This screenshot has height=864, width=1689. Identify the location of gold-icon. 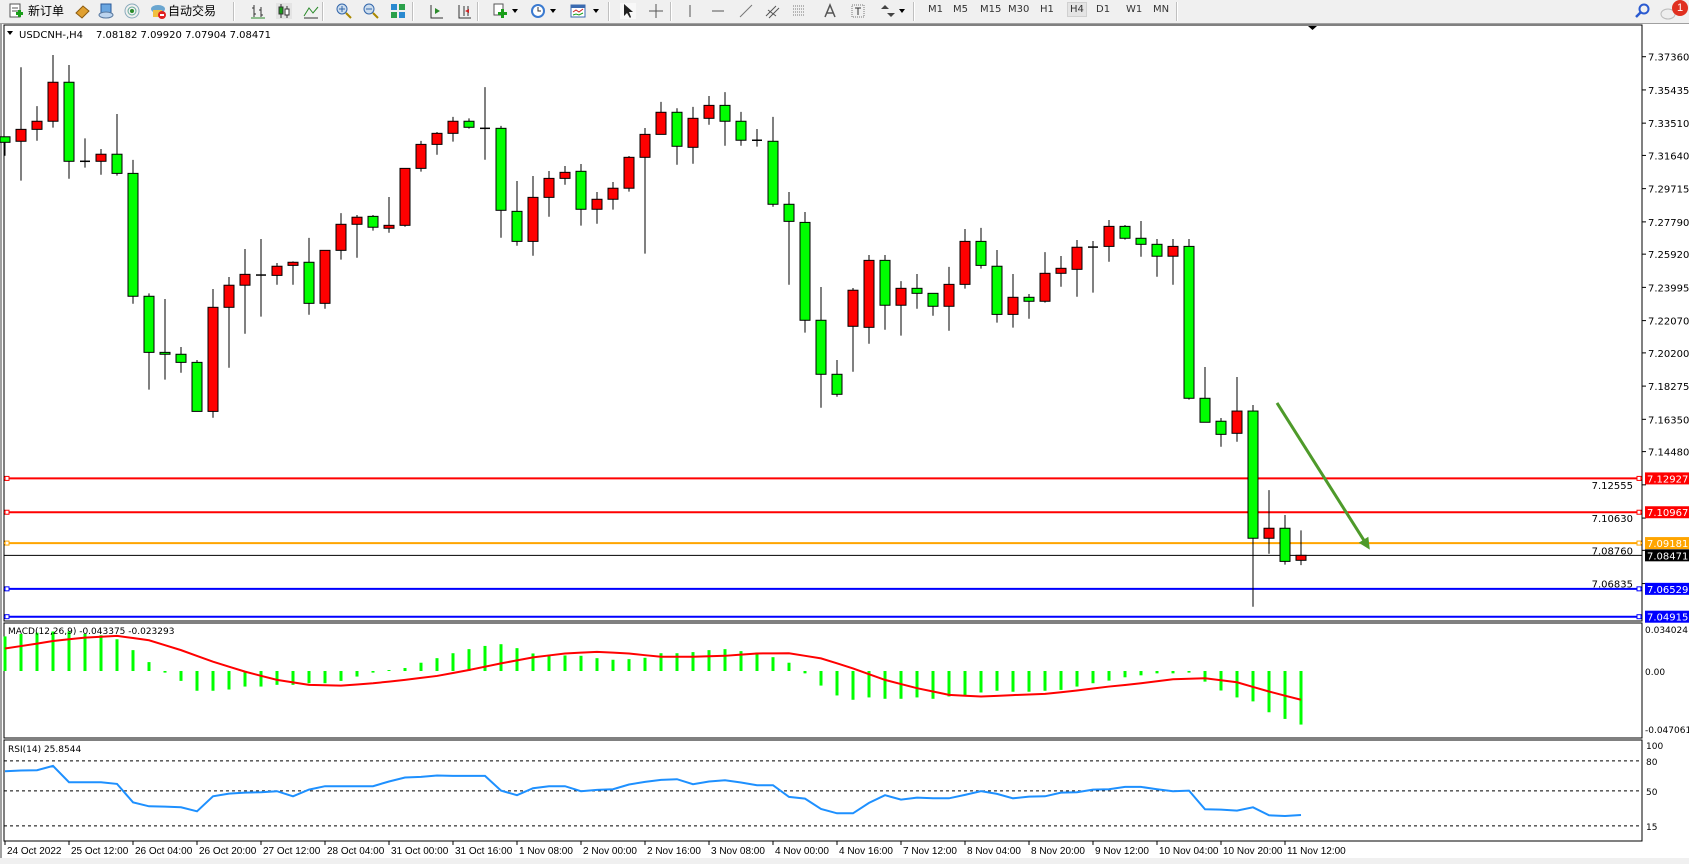
(82, 11).